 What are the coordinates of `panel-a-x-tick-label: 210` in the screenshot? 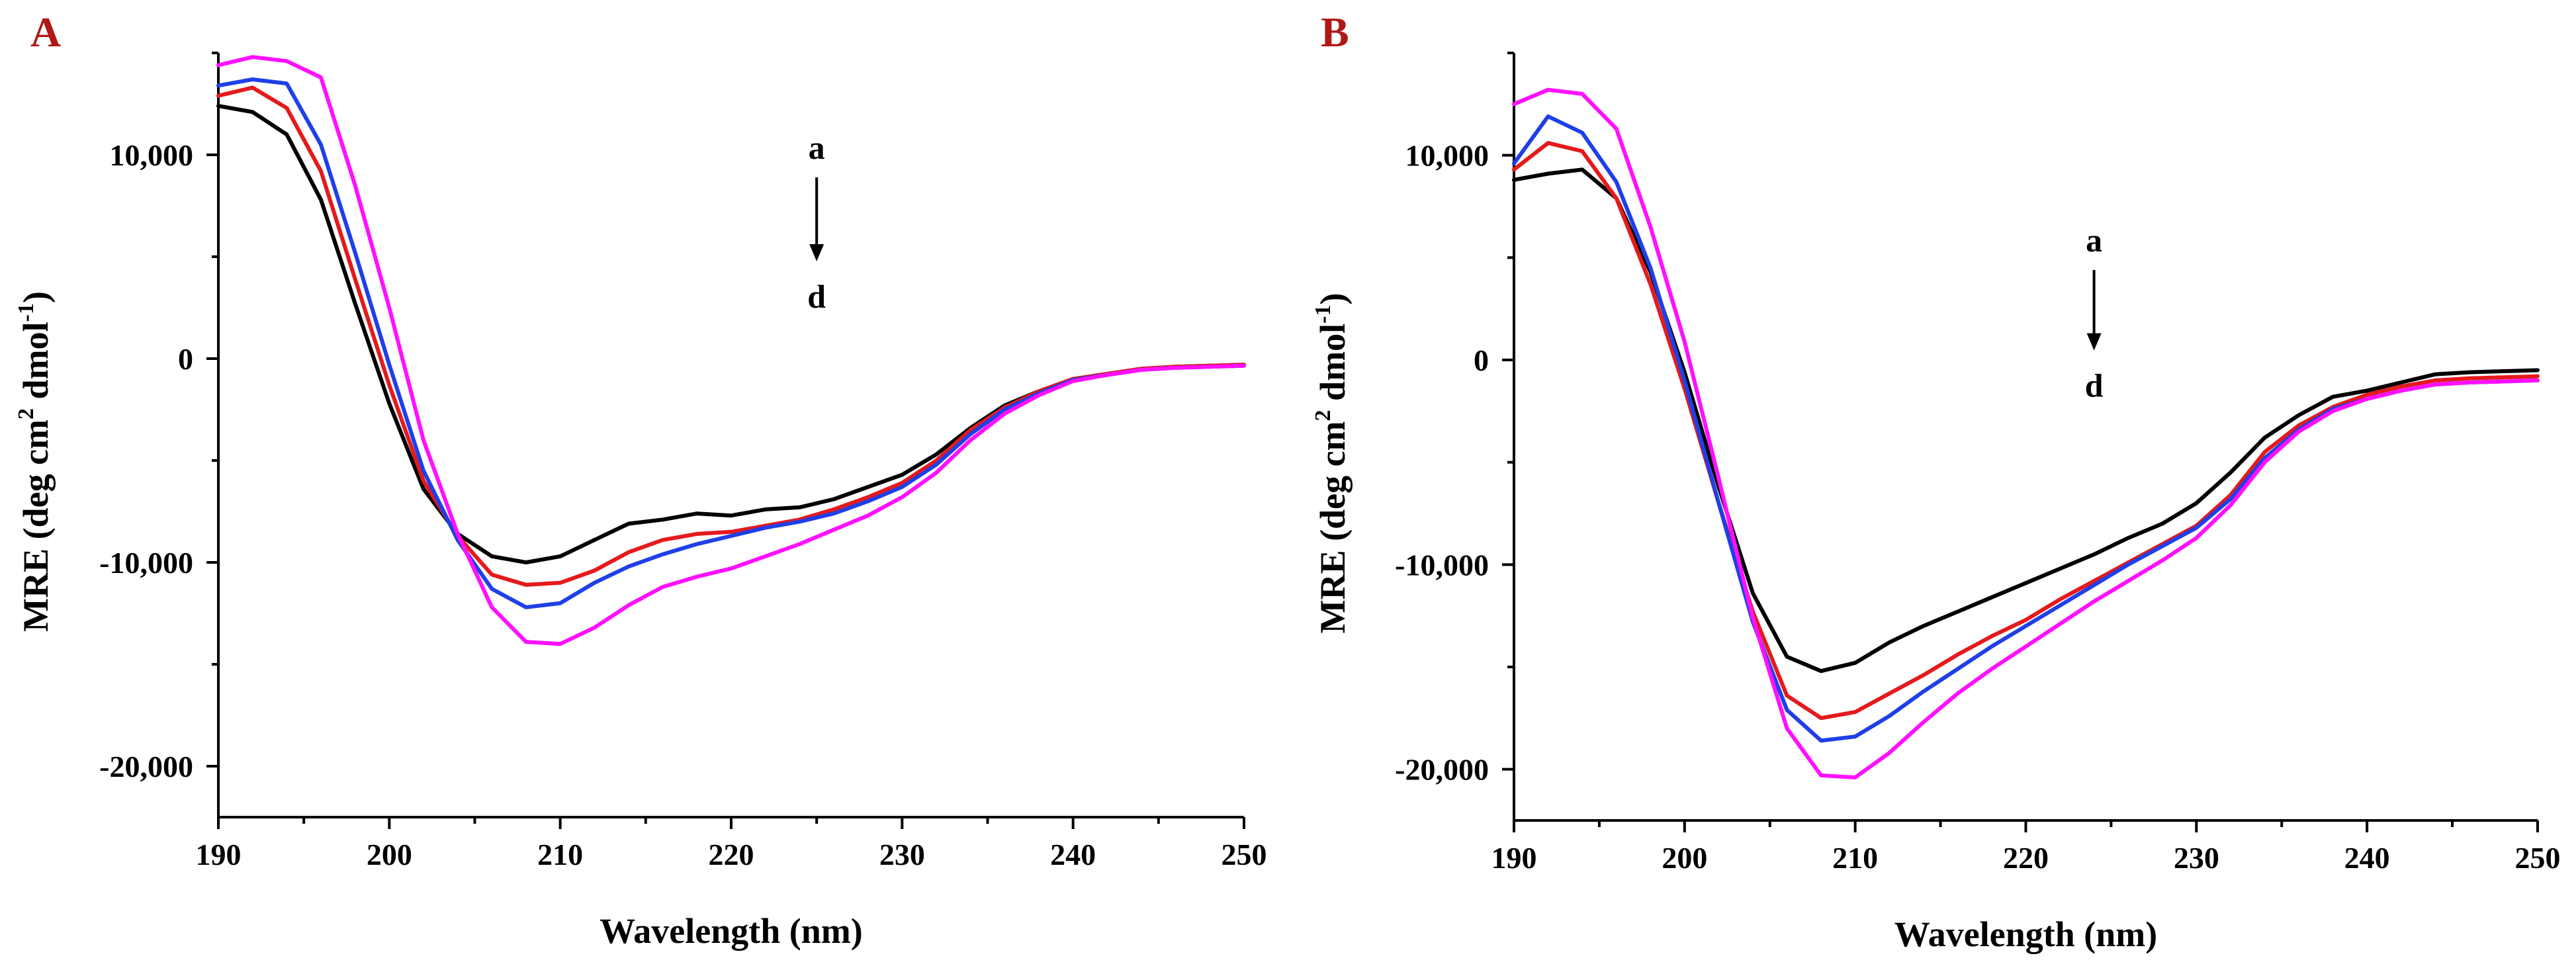 It's located at (560, 854).